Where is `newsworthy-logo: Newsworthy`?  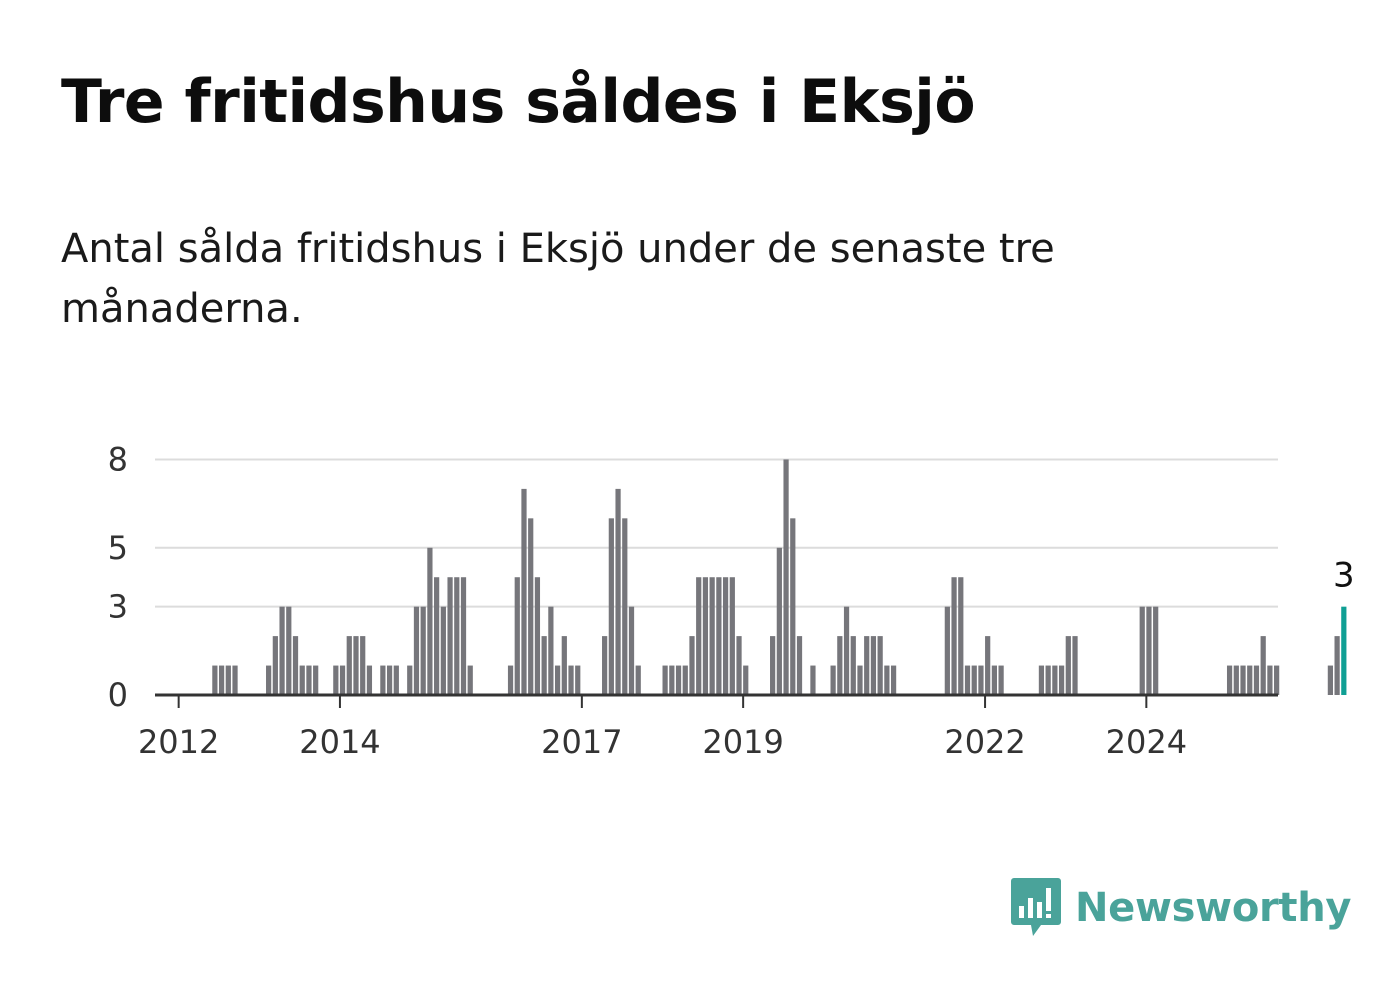
newsworthy-logo: Newsworthy is located at coordinates (1181, 908).